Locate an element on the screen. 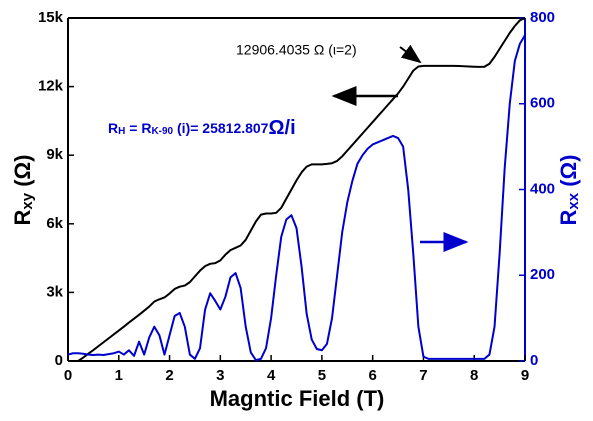  x-tick-label: 0 is located at coordinates (68, 375).